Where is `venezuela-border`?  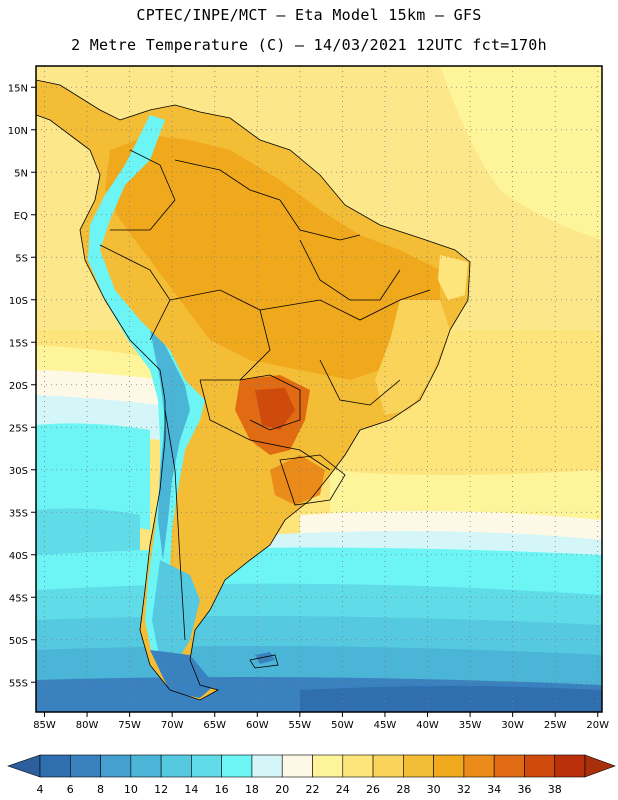
venezuela-border is located at coordinates (227, 180).